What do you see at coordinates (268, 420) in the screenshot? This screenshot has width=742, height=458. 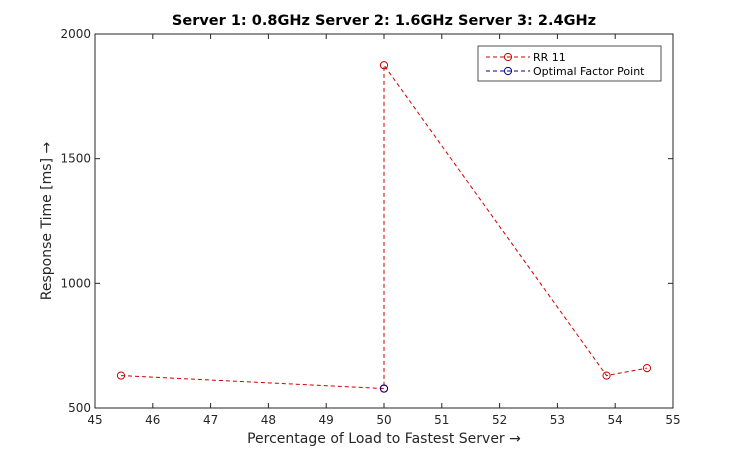 I see `x-tick-label: 48` at bounding box center [268, 420].